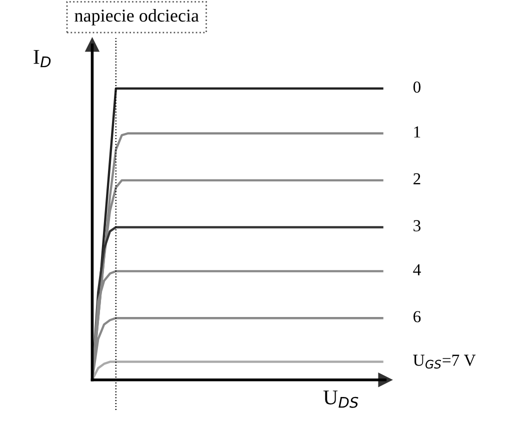 This screenshot has height=423, width=524. Describe the element at coordinates (417, 132) in the screenshot. I see `series-label: 1` at that location.